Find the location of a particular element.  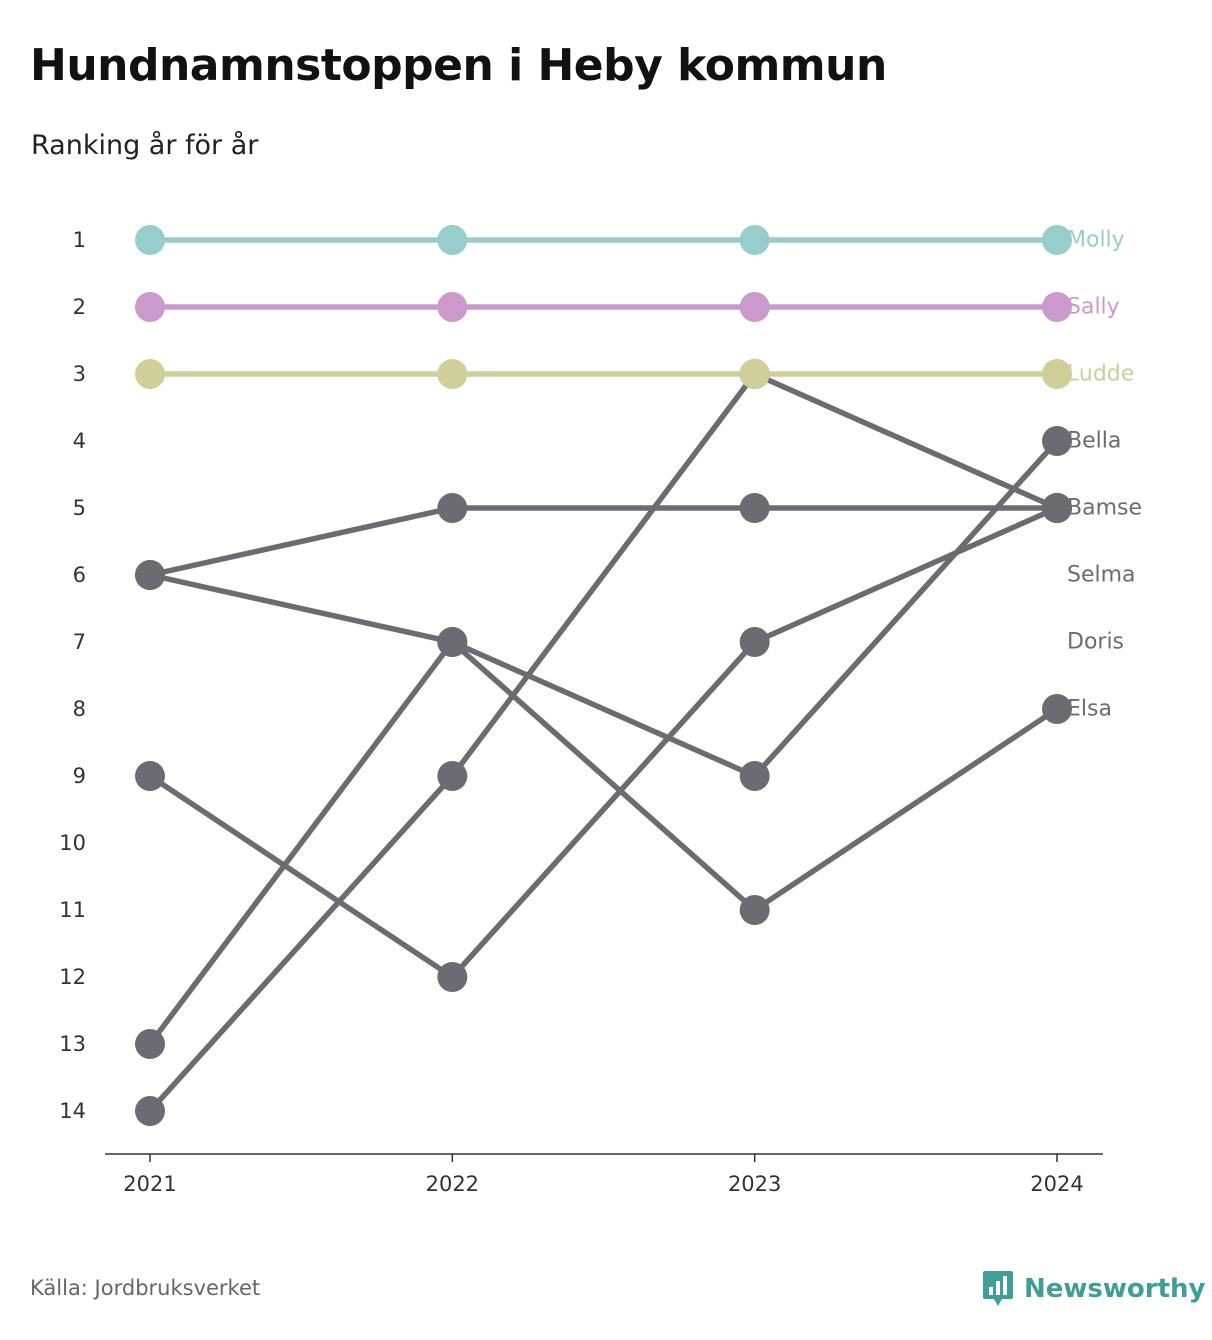

y-tick-label: 11 is located at coordinates (72, 910).